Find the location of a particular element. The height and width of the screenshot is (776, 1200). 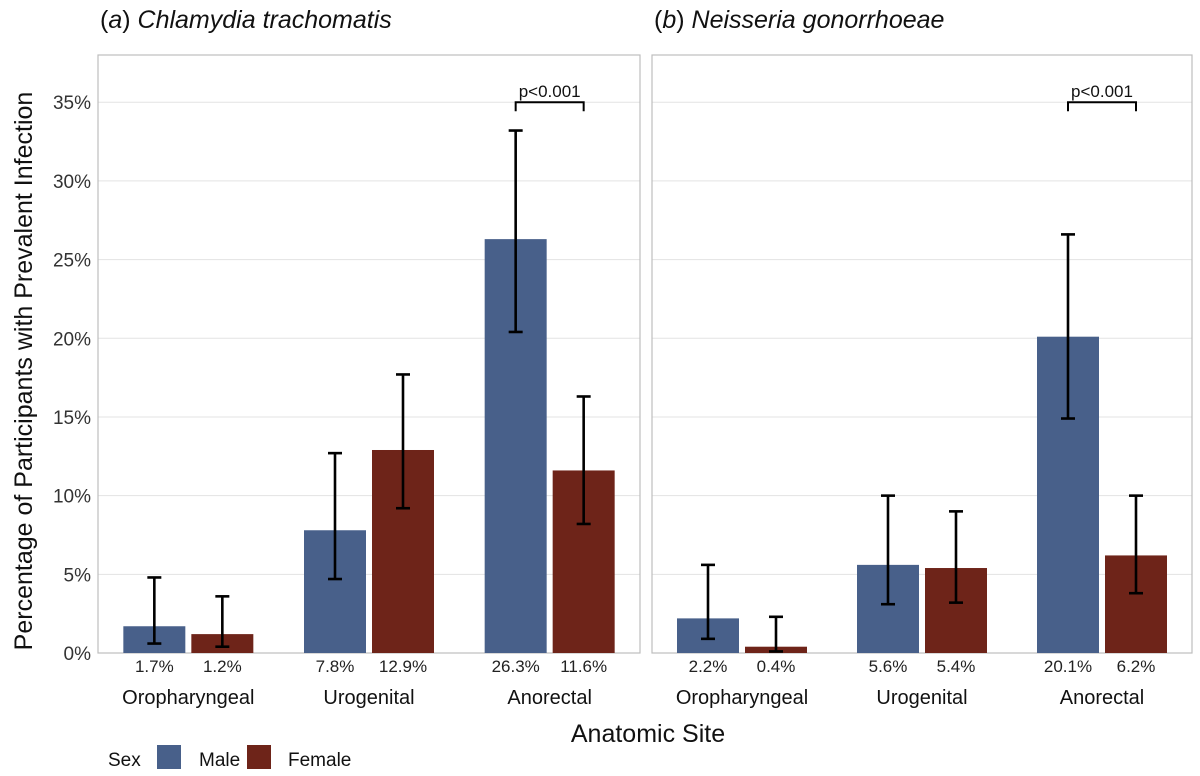

y-tick-label: 35% is located at coordinates (72, 103).